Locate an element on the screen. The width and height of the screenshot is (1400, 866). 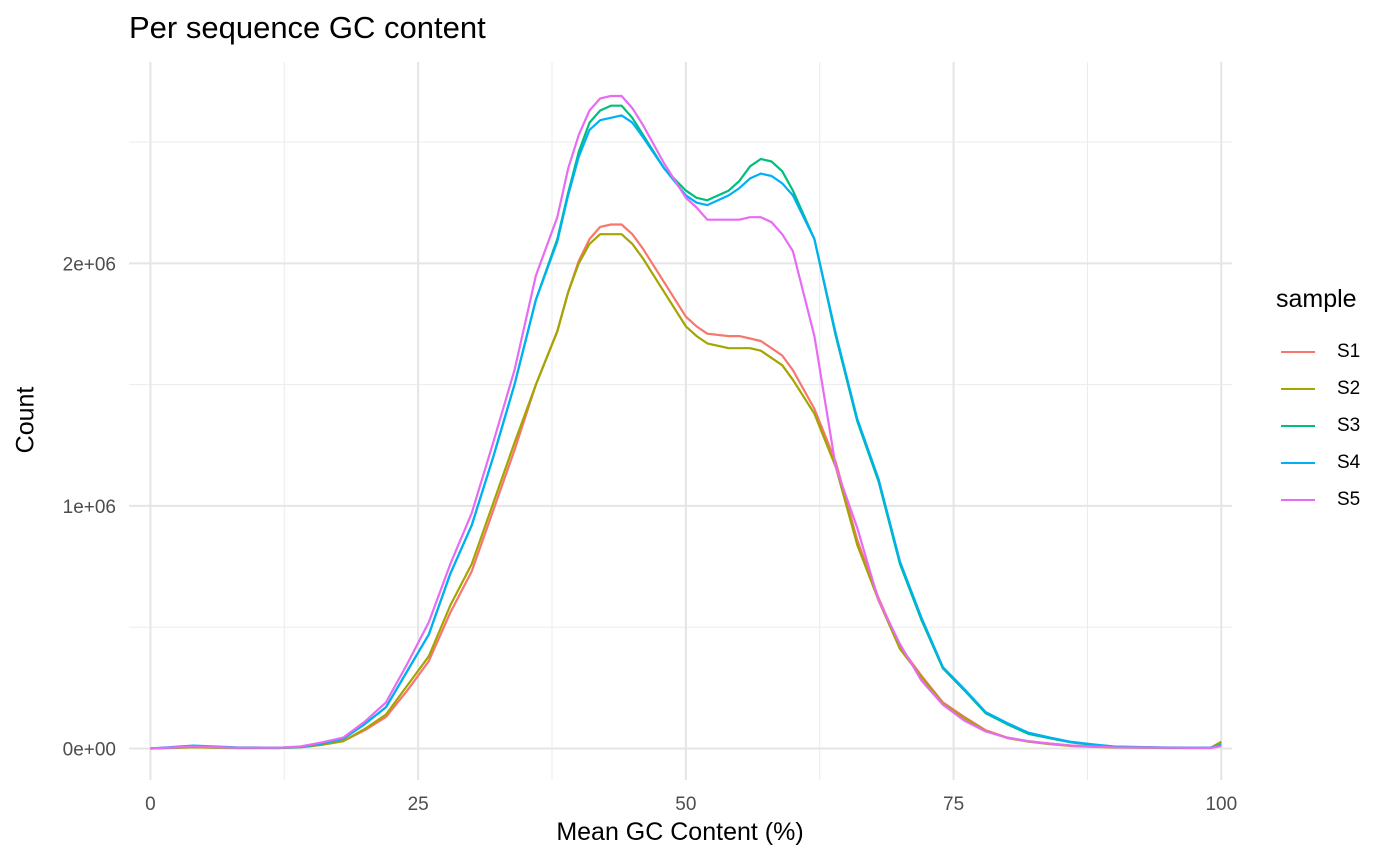
y-tick-label: 1e+06 is located at coordinates (89, 507).